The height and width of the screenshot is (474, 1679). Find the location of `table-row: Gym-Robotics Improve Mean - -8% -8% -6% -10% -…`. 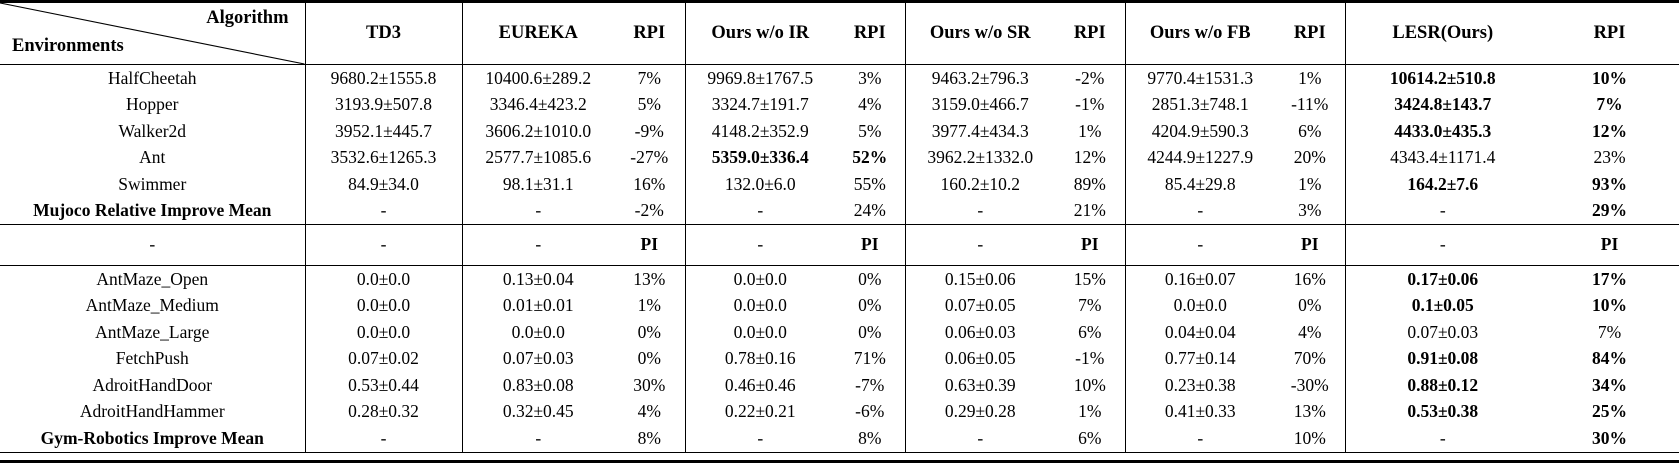

table-row: Gym-Robotics Improve Mean - -8% -8% -6% -10% -… is located at coordinates (839, 439).